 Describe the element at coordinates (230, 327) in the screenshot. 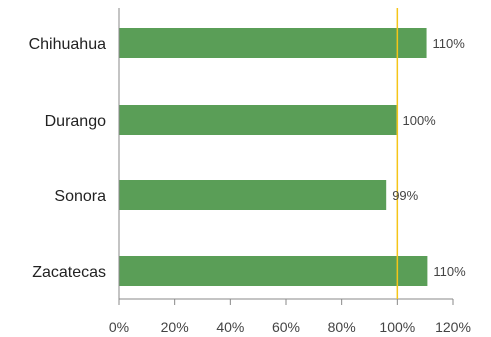

I see `x-tick-label: 40%` at that location.